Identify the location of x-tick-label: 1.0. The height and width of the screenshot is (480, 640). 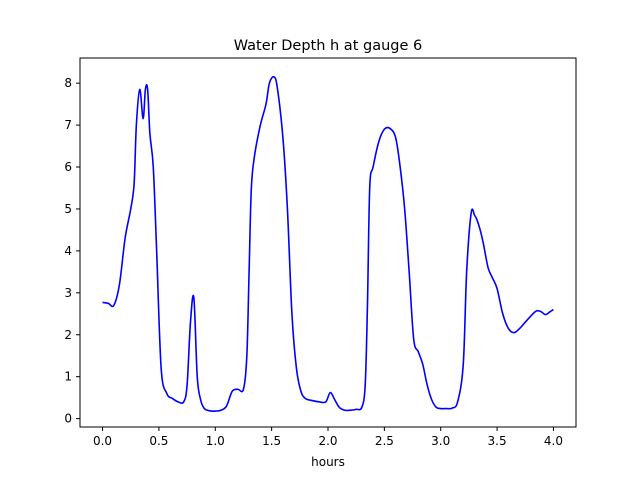
(215, 441).